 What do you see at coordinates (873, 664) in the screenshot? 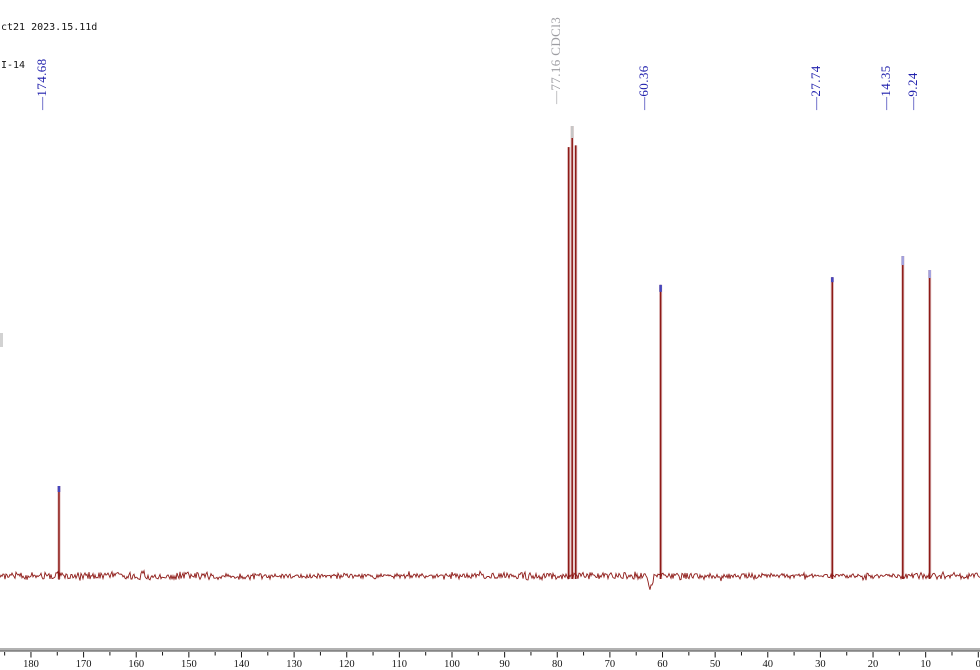
I see `axis-tick-label: 20` at bounding box center [873, 664].